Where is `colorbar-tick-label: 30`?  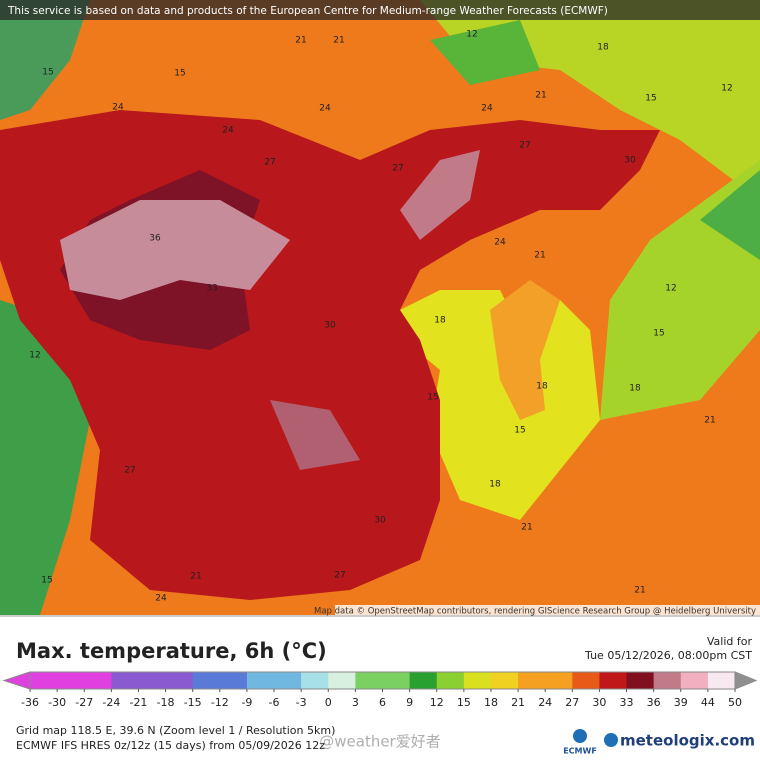 colorbar-tick-label: 30 is located at coordinates (599, 702).